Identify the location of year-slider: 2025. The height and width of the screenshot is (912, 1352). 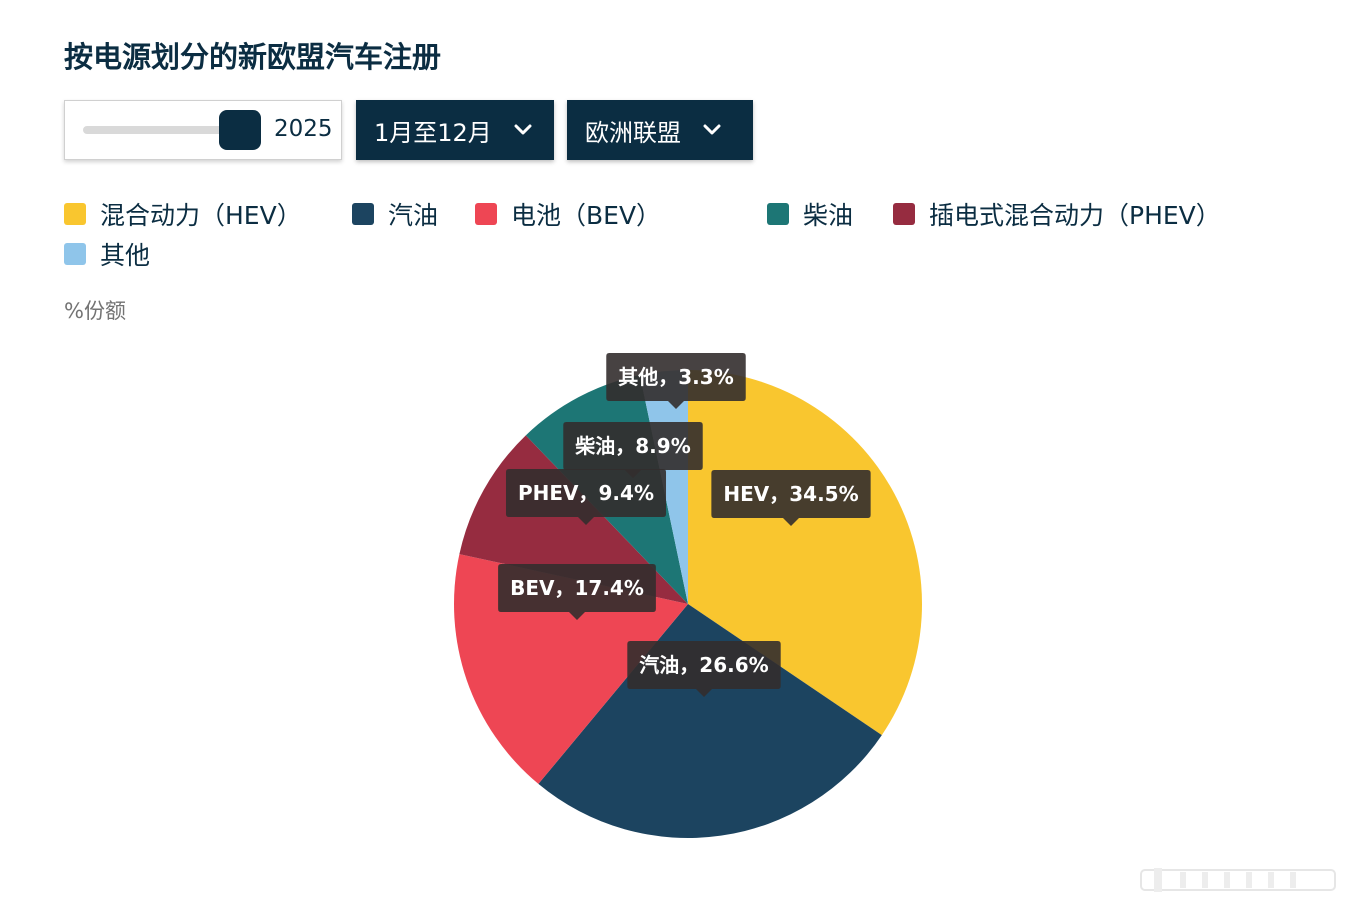
(203, 130).